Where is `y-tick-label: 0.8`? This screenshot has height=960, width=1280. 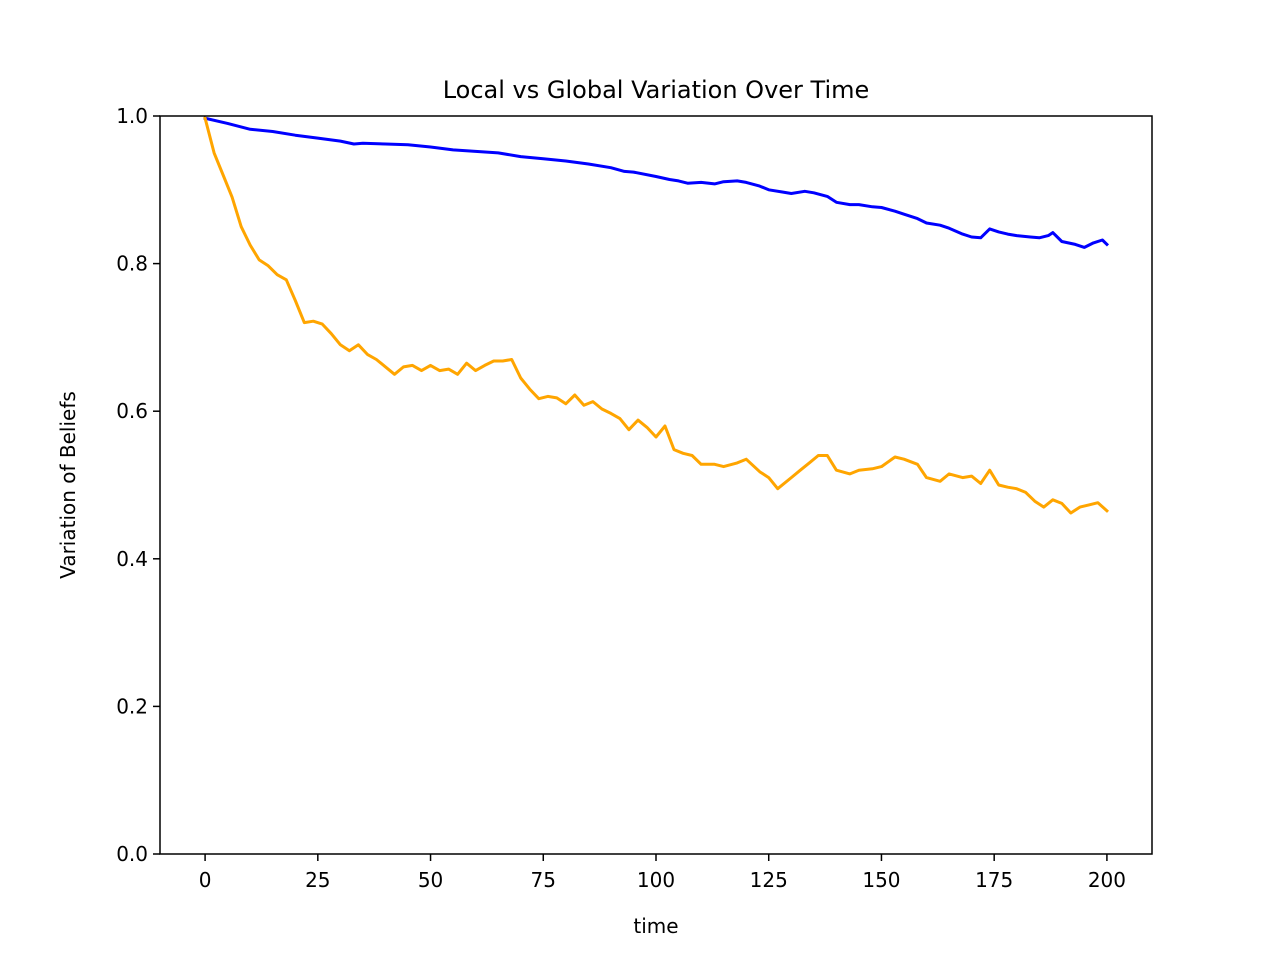 y-tick-label: 0.8 is located at coordinates (132, 264).